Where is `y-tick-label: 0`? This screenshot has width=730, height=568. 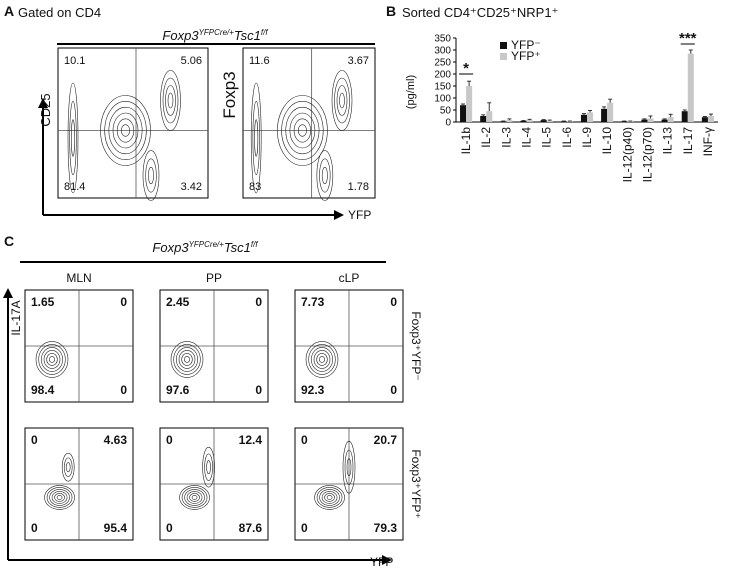
y-tick-label: 0 is located at coordinates (448, 123).